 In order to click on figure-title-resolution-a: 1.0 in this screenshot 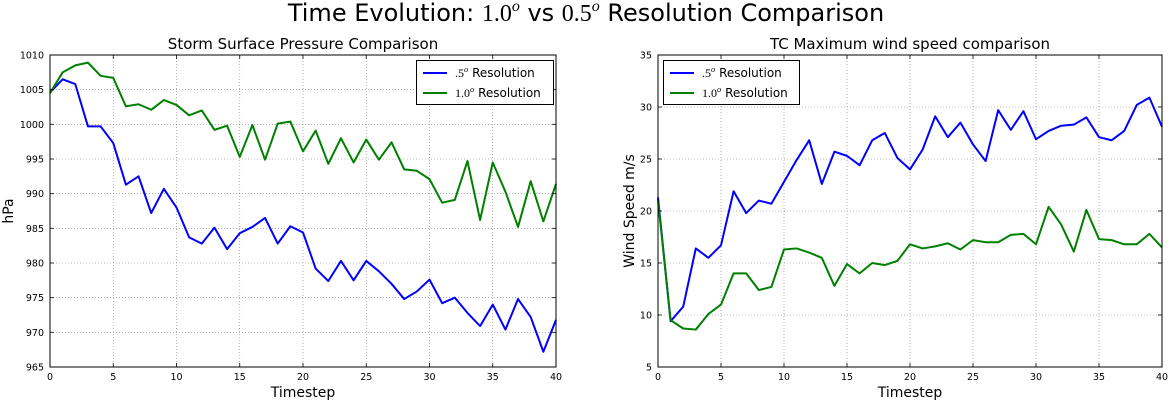, I will do `click(497, 14)`.